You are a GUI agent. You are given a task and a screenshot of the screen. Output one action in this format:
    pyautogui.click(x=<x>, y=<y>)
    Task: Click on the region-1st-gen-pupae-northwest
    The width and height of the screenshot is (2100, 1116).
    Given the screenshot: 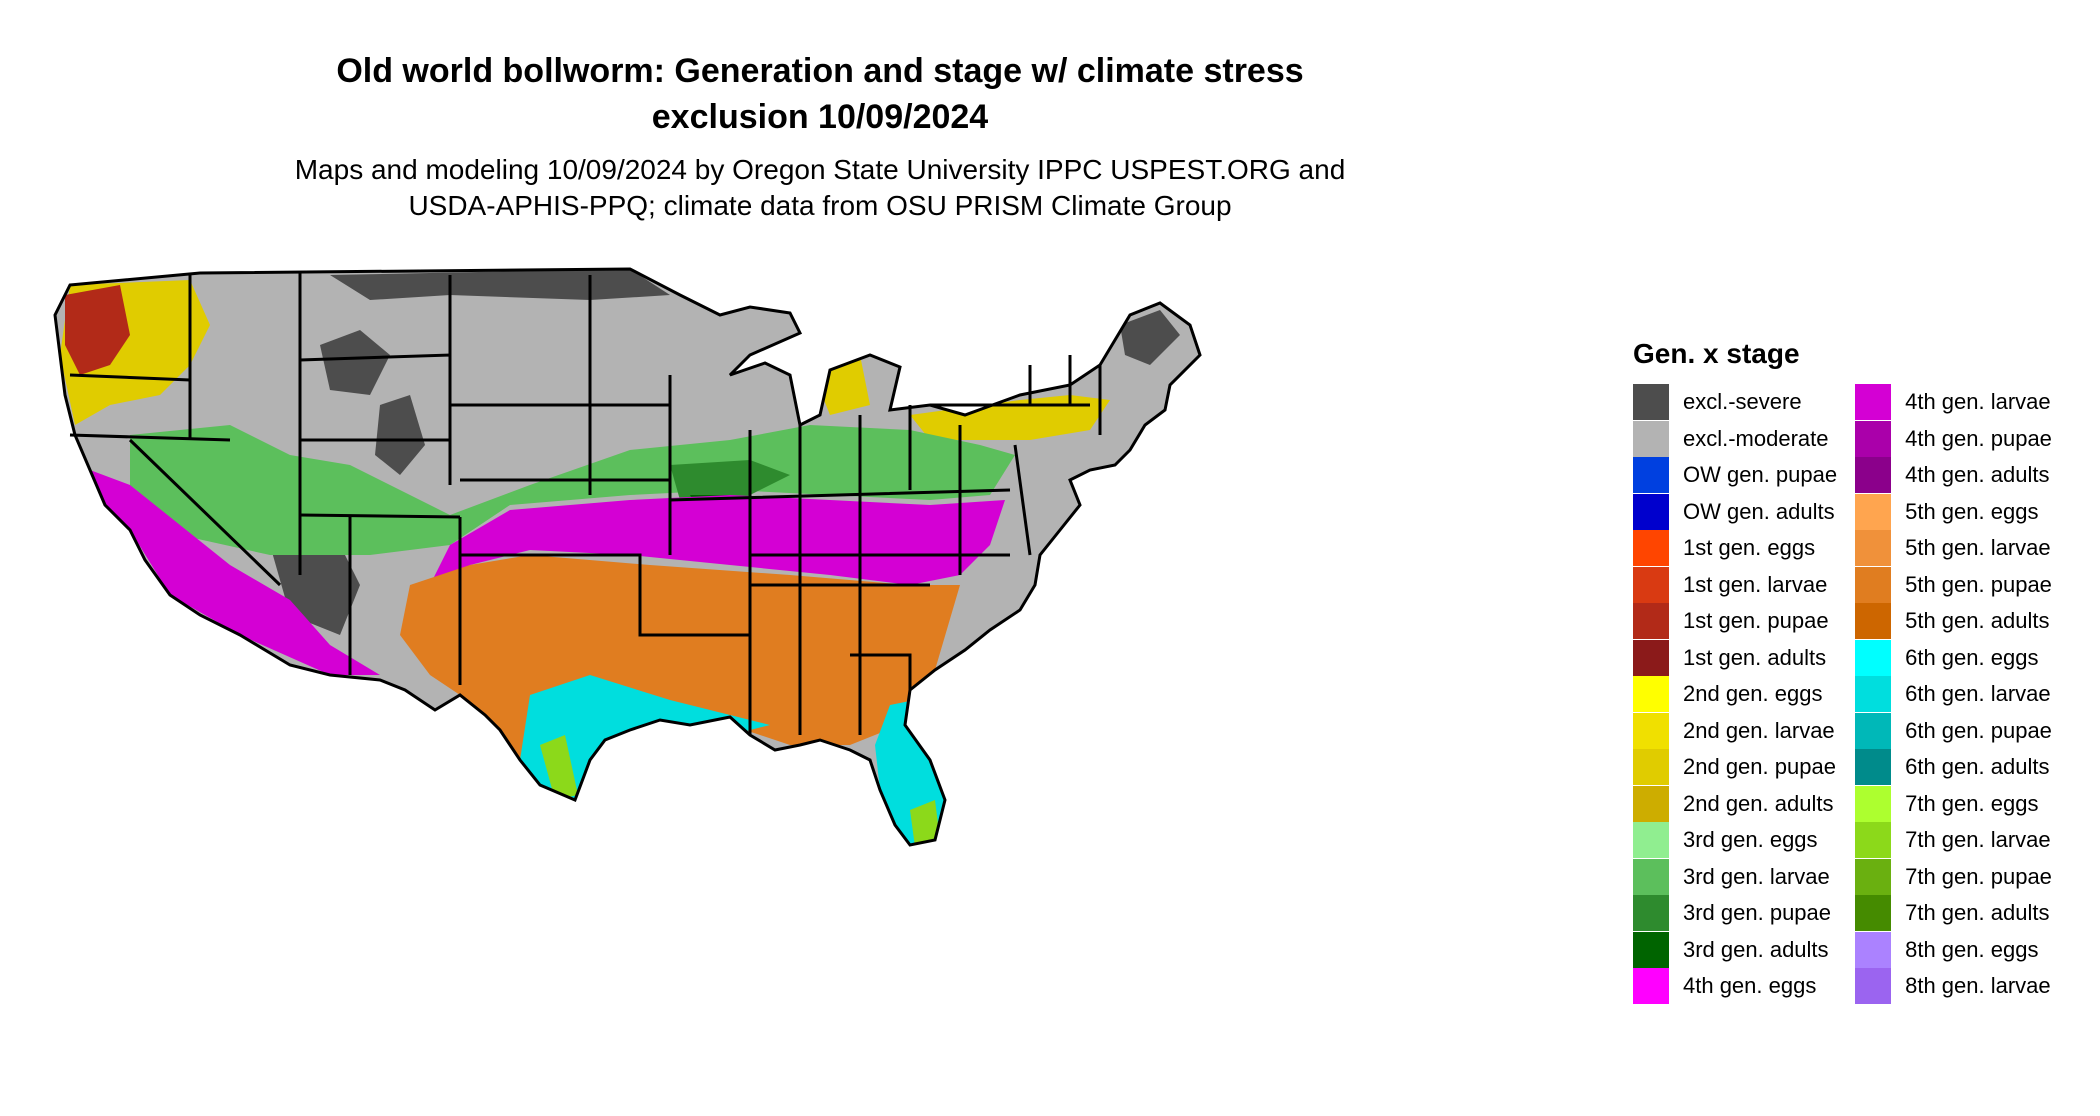 What is the action you would take?
    pyautogui.click(x=97, y=330)
    